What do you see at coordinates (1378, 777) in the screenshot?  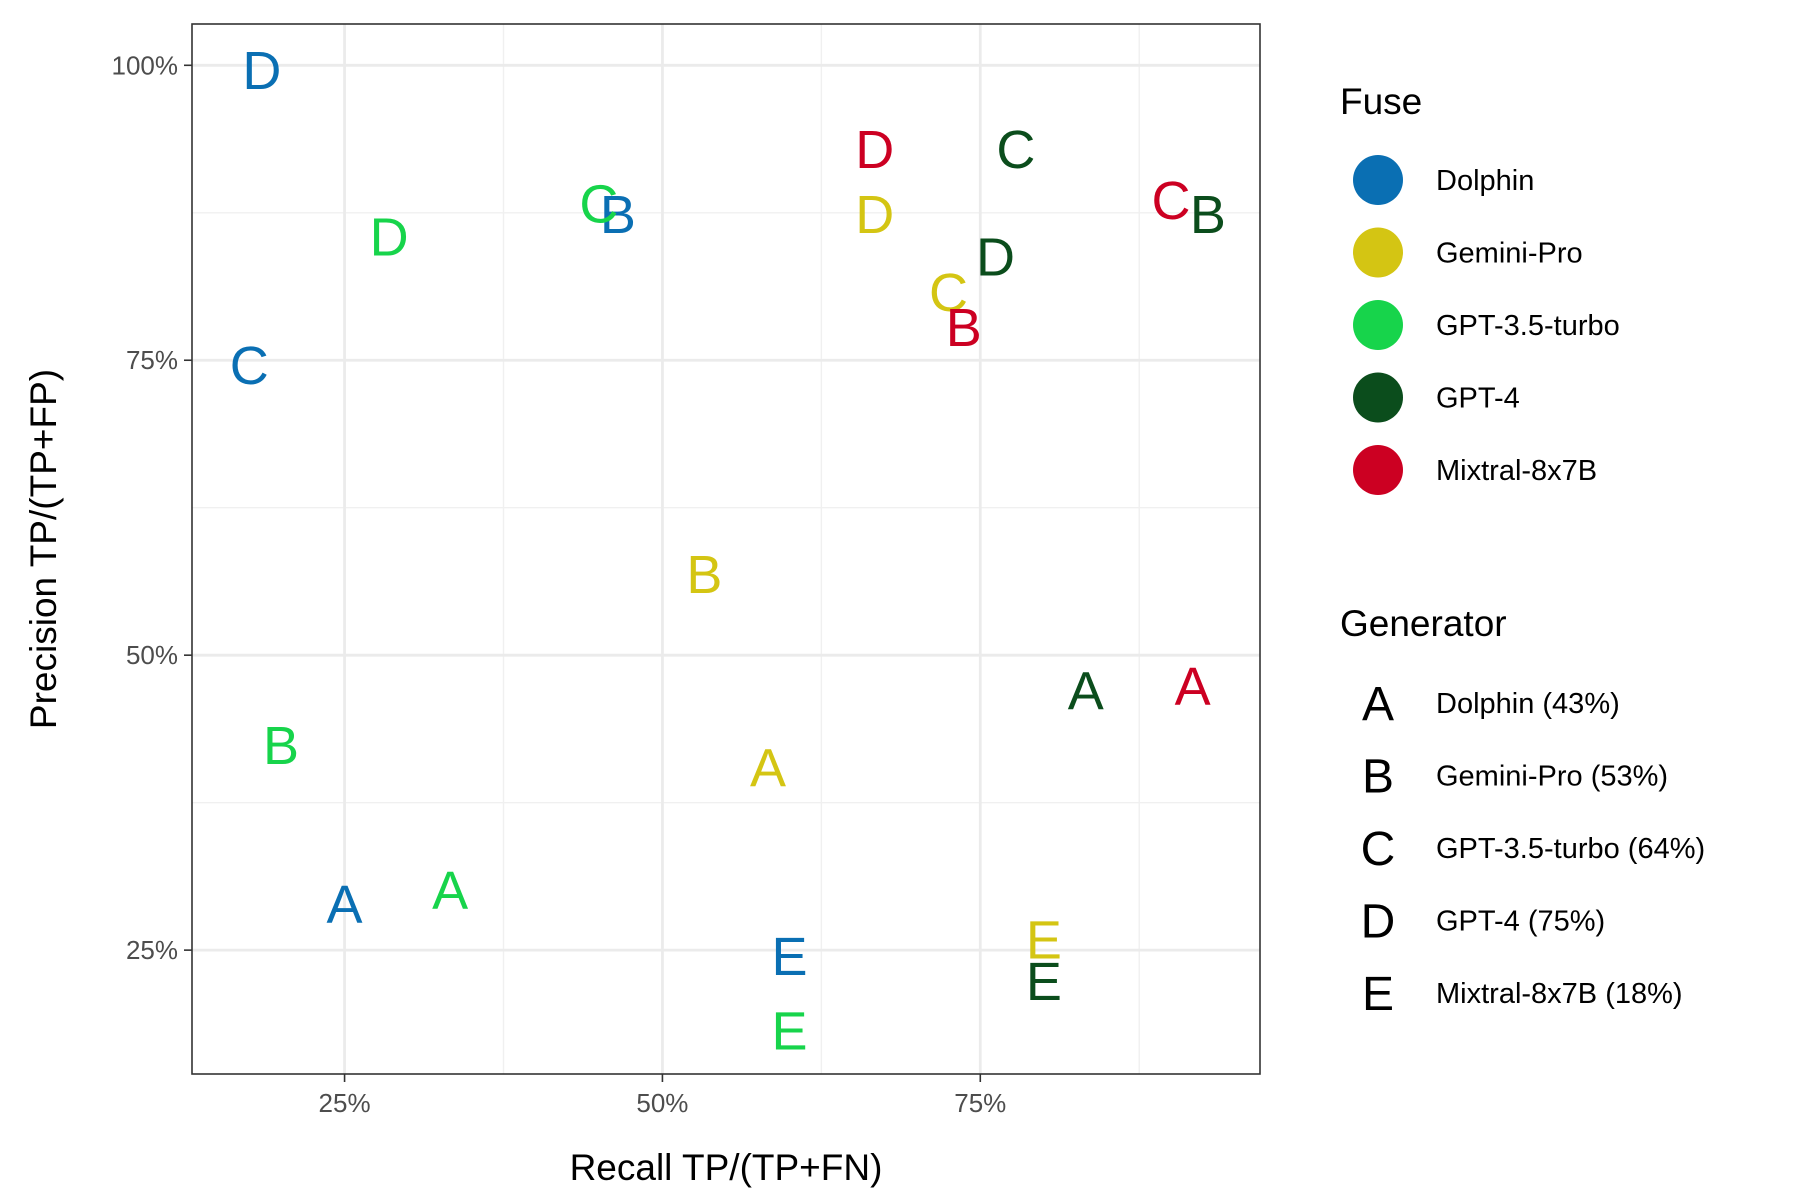 I see `legend-generator-key-b: B` at bounding box center [1378, 777].